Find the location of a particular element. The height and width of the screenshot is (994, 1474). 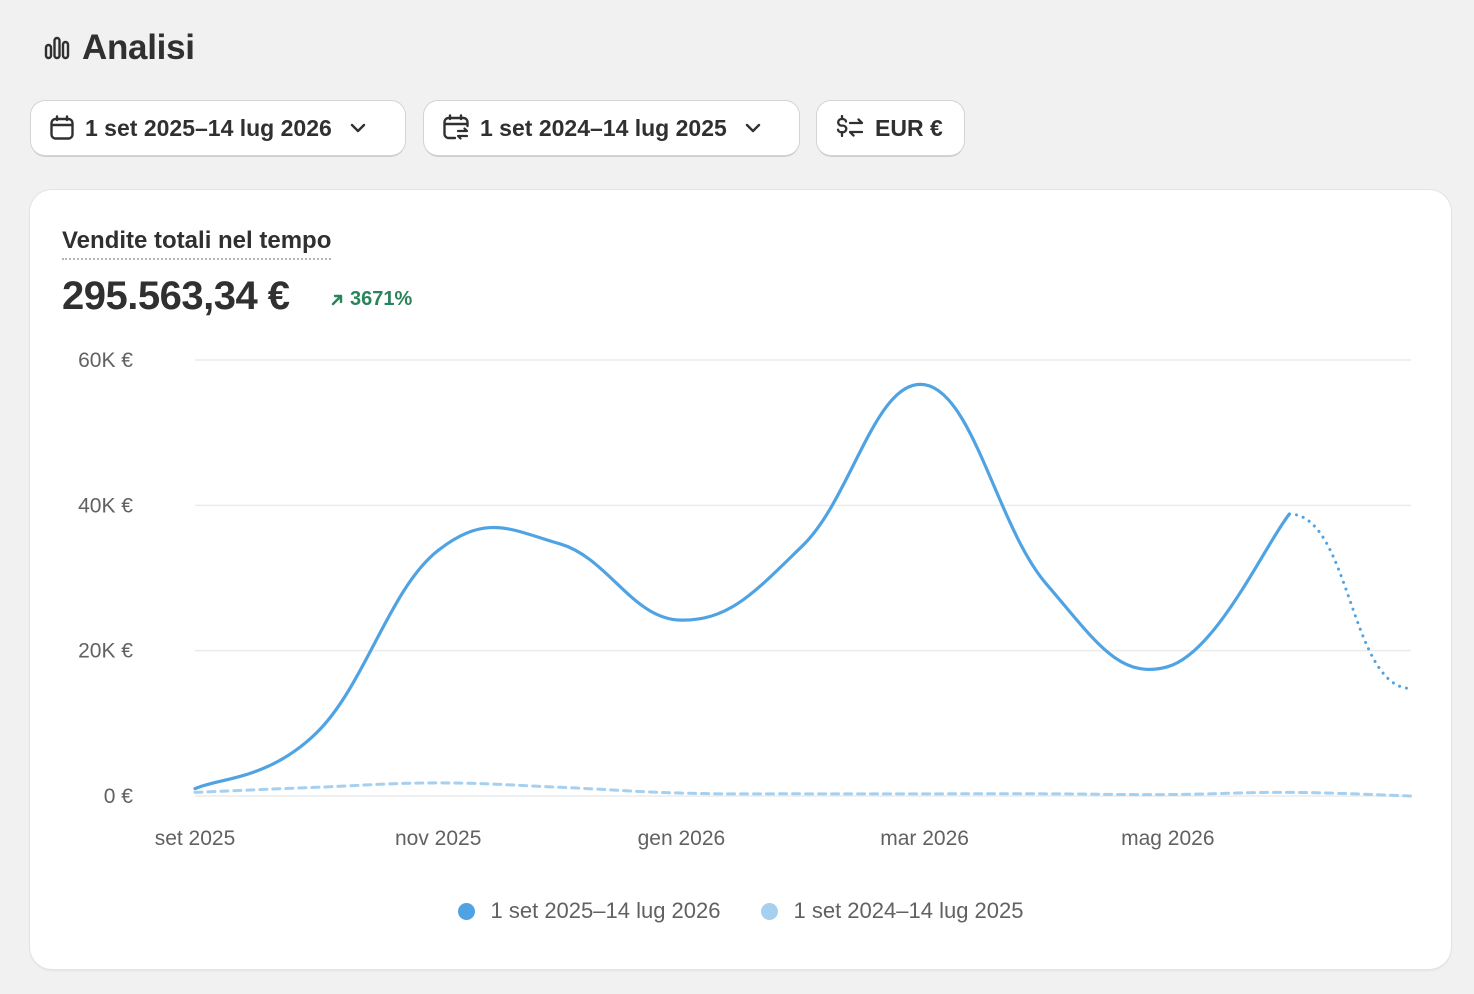

date-range-label: 1 set 2025–14 lug 2026 is located at coordinates (208, 127).